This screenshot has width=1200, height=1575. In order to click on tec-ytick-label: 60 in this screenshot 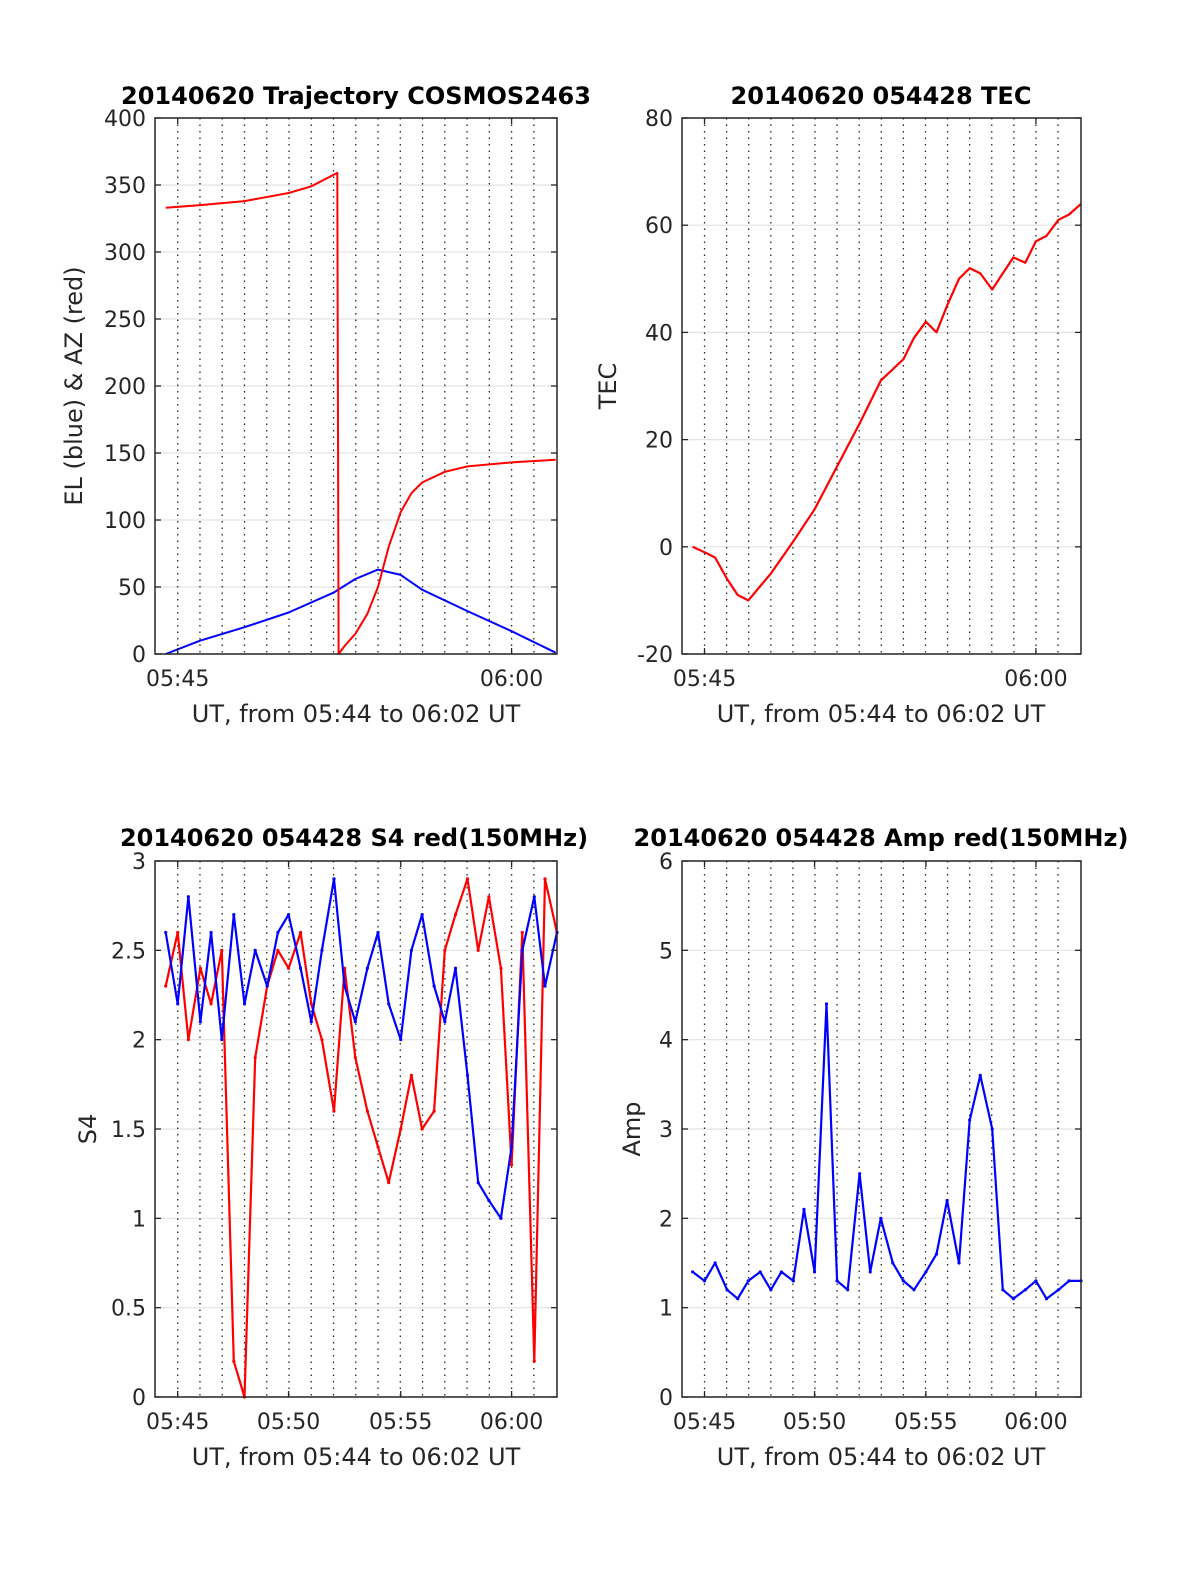, I will do `click(659, 226)`.